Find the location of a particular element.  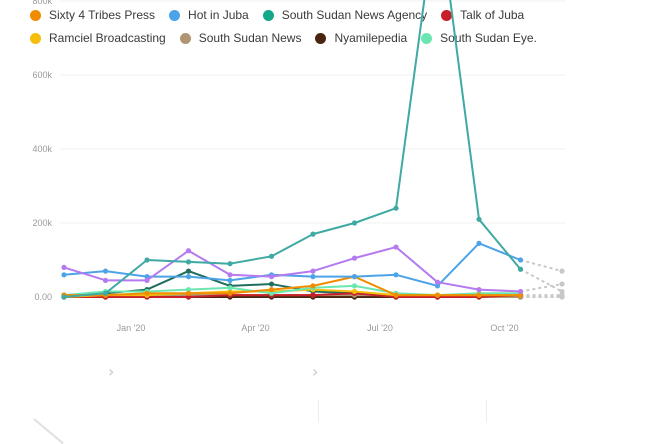

forecast-lines is located at coordinates (542, 279).